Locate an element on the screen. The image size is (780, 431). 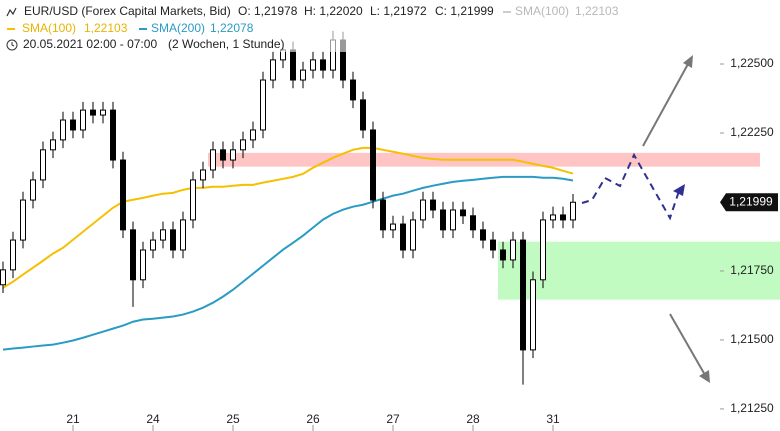
last-price-label: 1,21999 is located at coordinates (751, 201).